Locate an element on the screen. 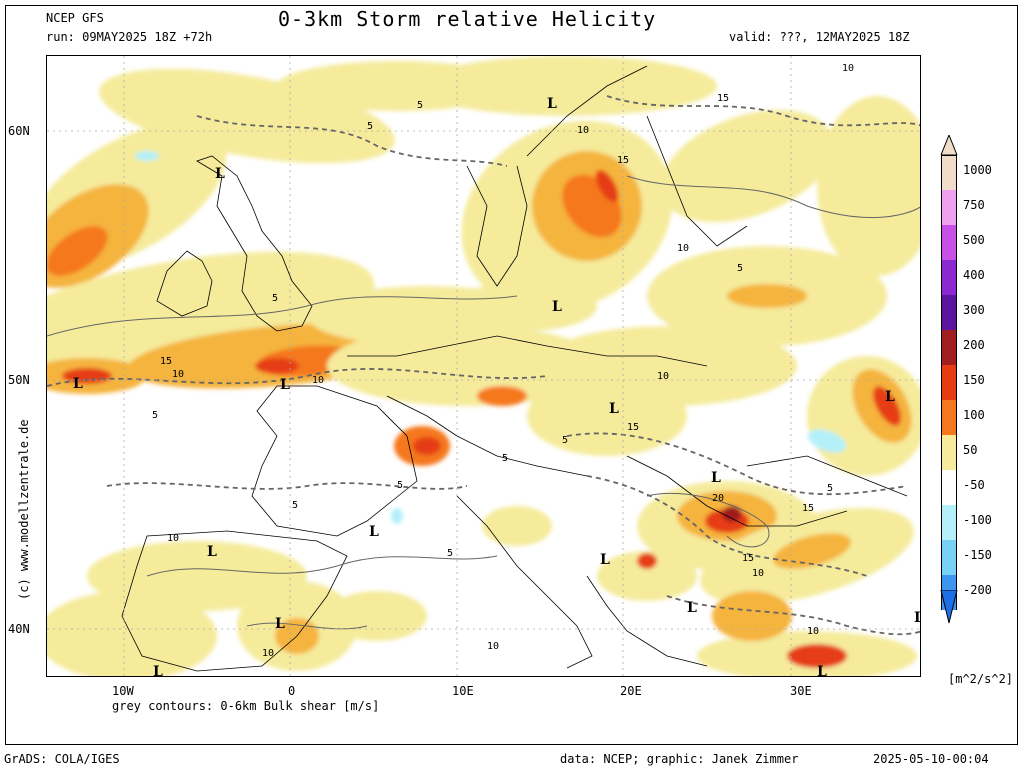 The image size is (1024, 768). legend-label-750: 750 is located at coordinates (974, 205).